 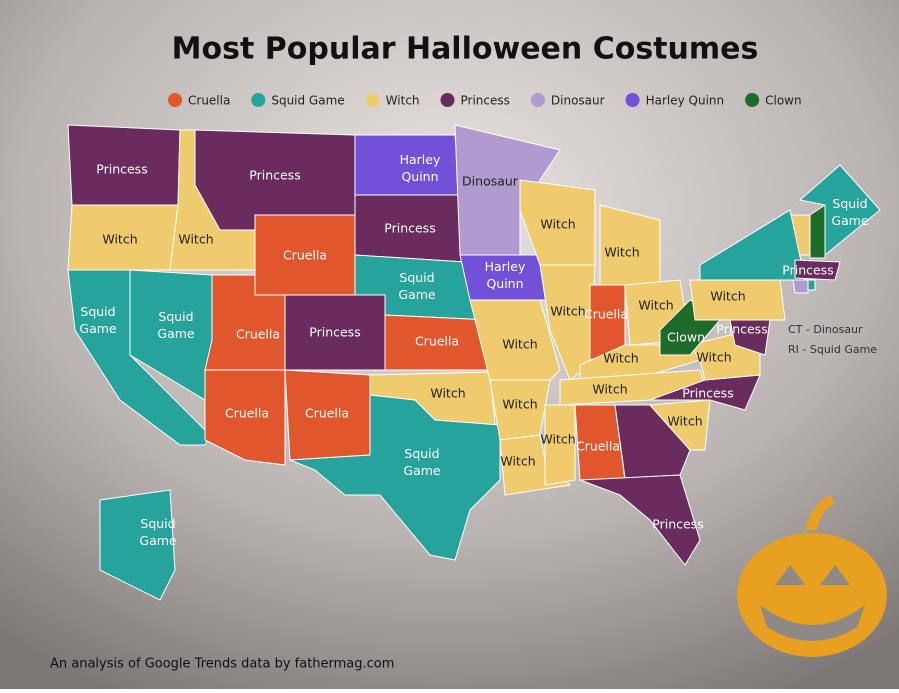 I want to click on legend-label: Princess, so click(x=485, y=101).